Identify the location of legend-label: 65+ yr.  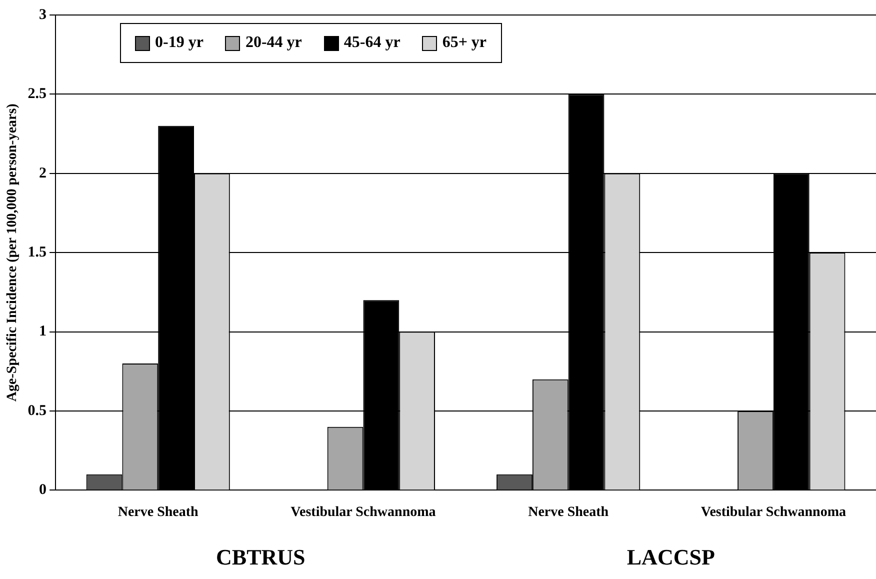
(464, 43).